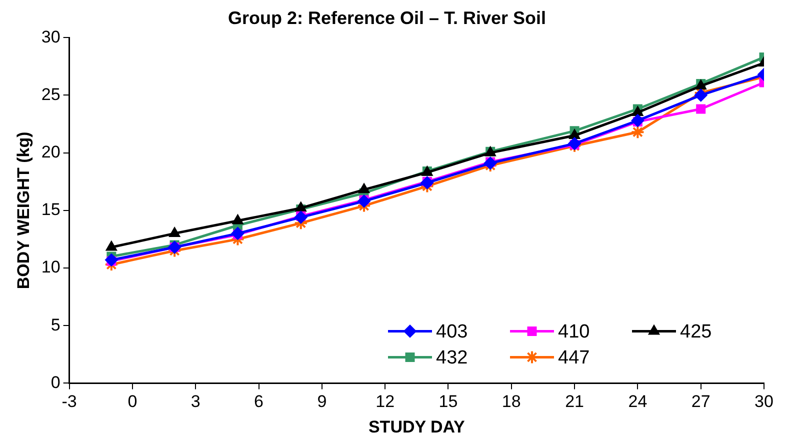  What do you see at coordinates (50, 152) in the screenshot?
I see `y-tick-label: 20` at bounding box center [50, 152].